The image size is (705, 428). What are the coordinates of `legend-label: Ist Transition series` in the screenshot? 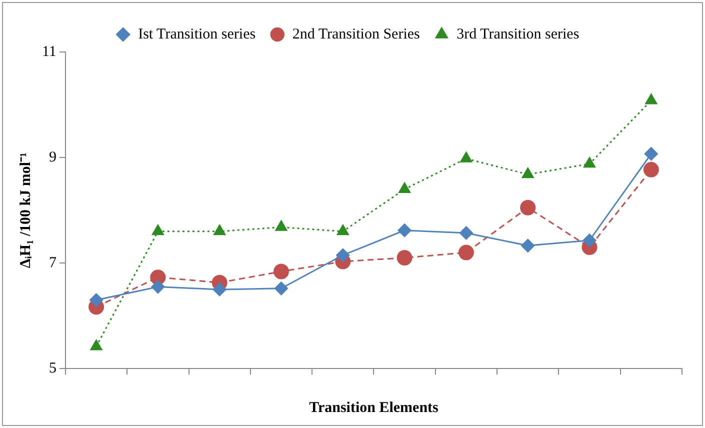 It's located at (197, 34).